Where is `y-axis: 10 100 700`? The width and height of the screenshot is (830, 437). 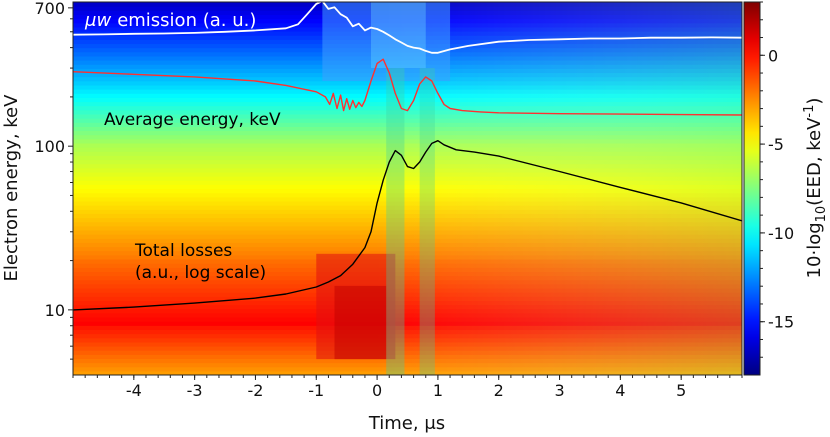 y-axis: 10 100 700 is located at coordinates (53, 180).